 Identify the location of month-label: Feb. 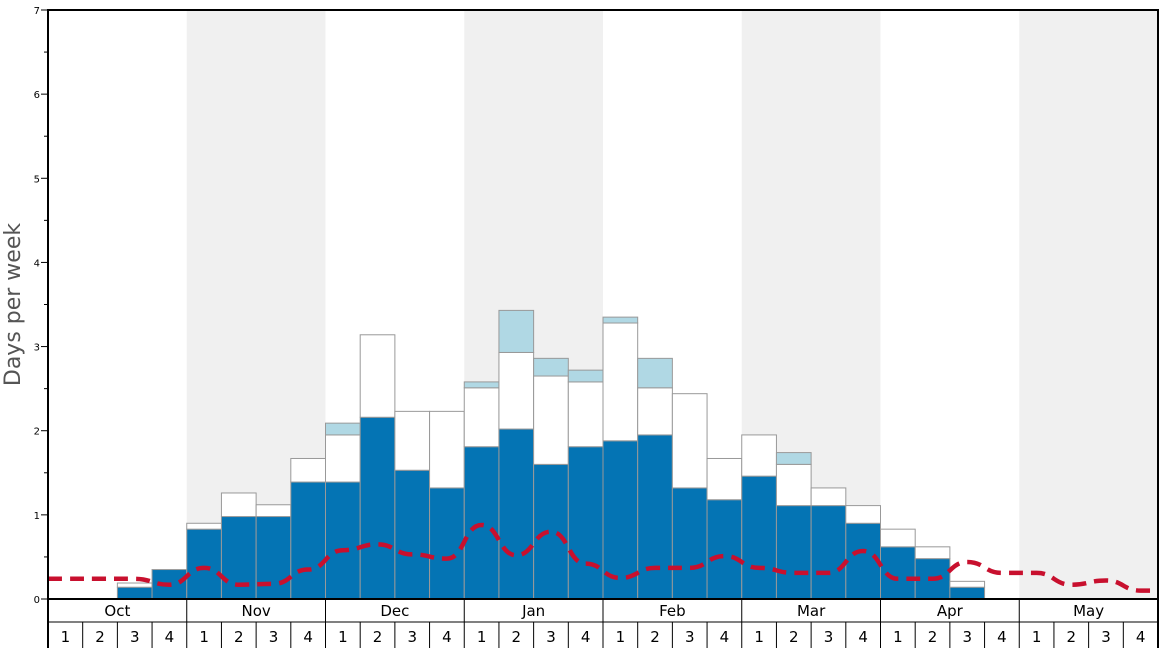
(672, 611).